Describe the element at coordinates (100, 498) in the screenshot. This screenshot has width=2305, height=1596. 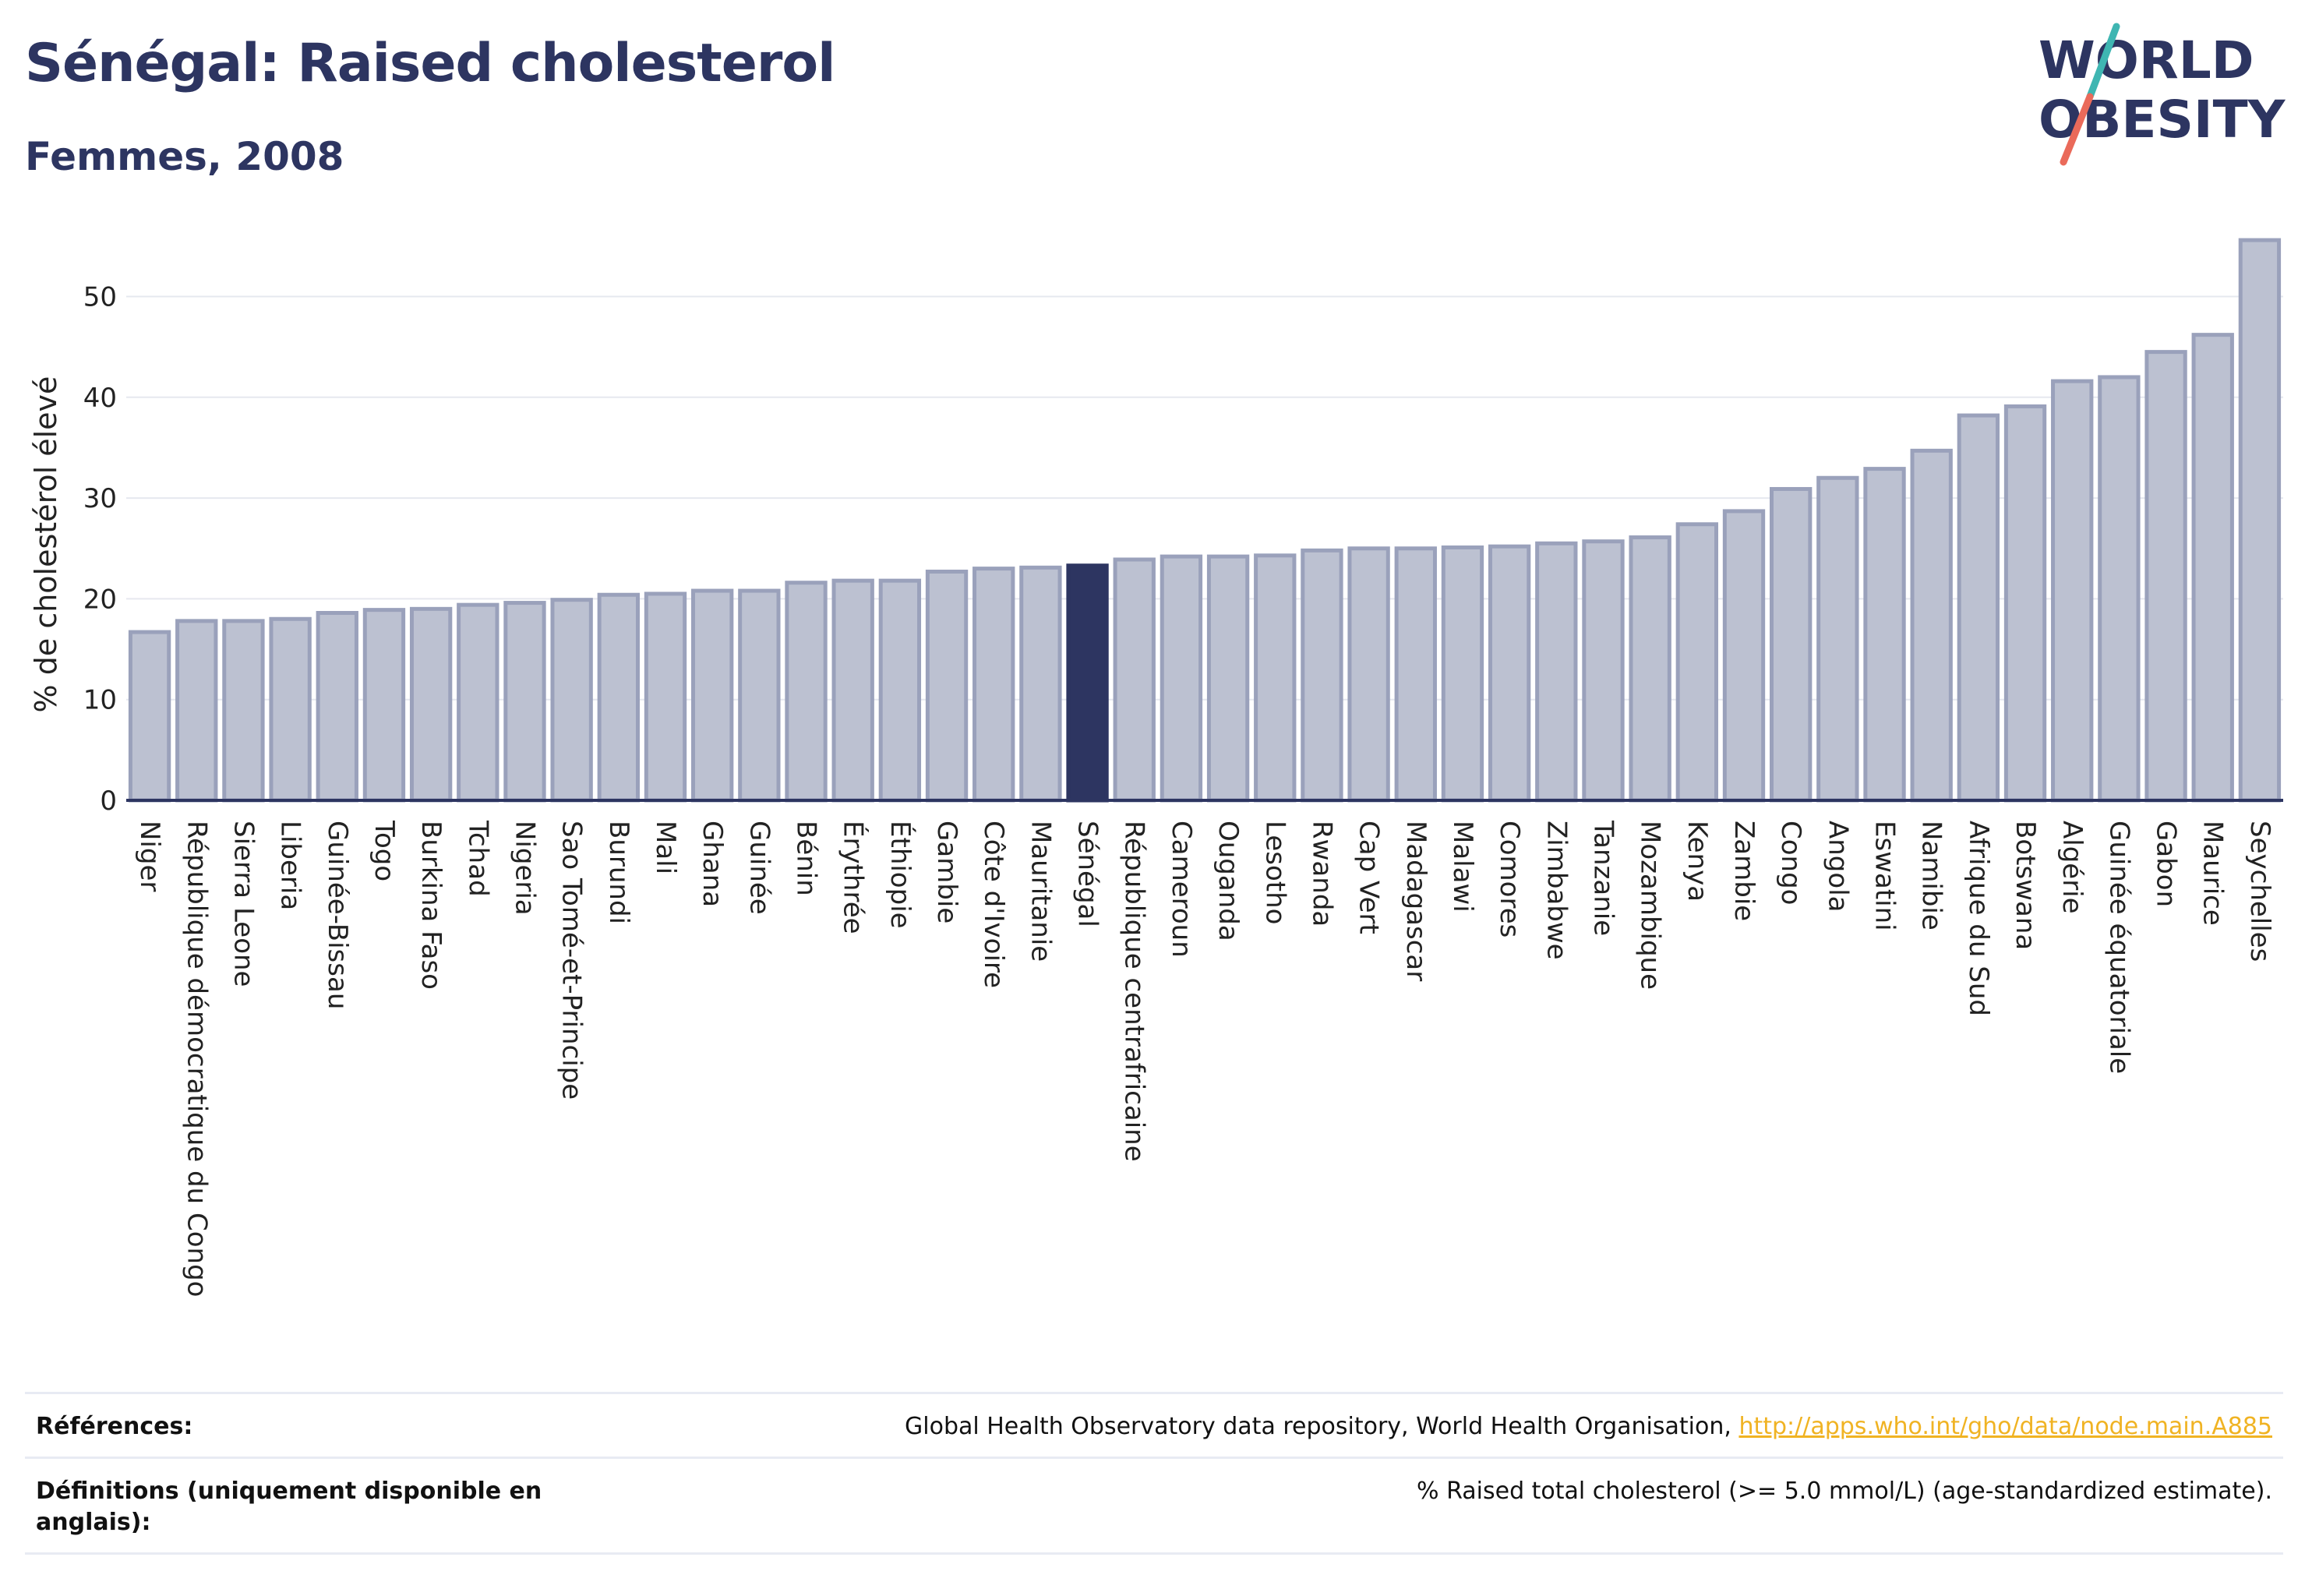
I see `y-tick-label: 30` at that location.